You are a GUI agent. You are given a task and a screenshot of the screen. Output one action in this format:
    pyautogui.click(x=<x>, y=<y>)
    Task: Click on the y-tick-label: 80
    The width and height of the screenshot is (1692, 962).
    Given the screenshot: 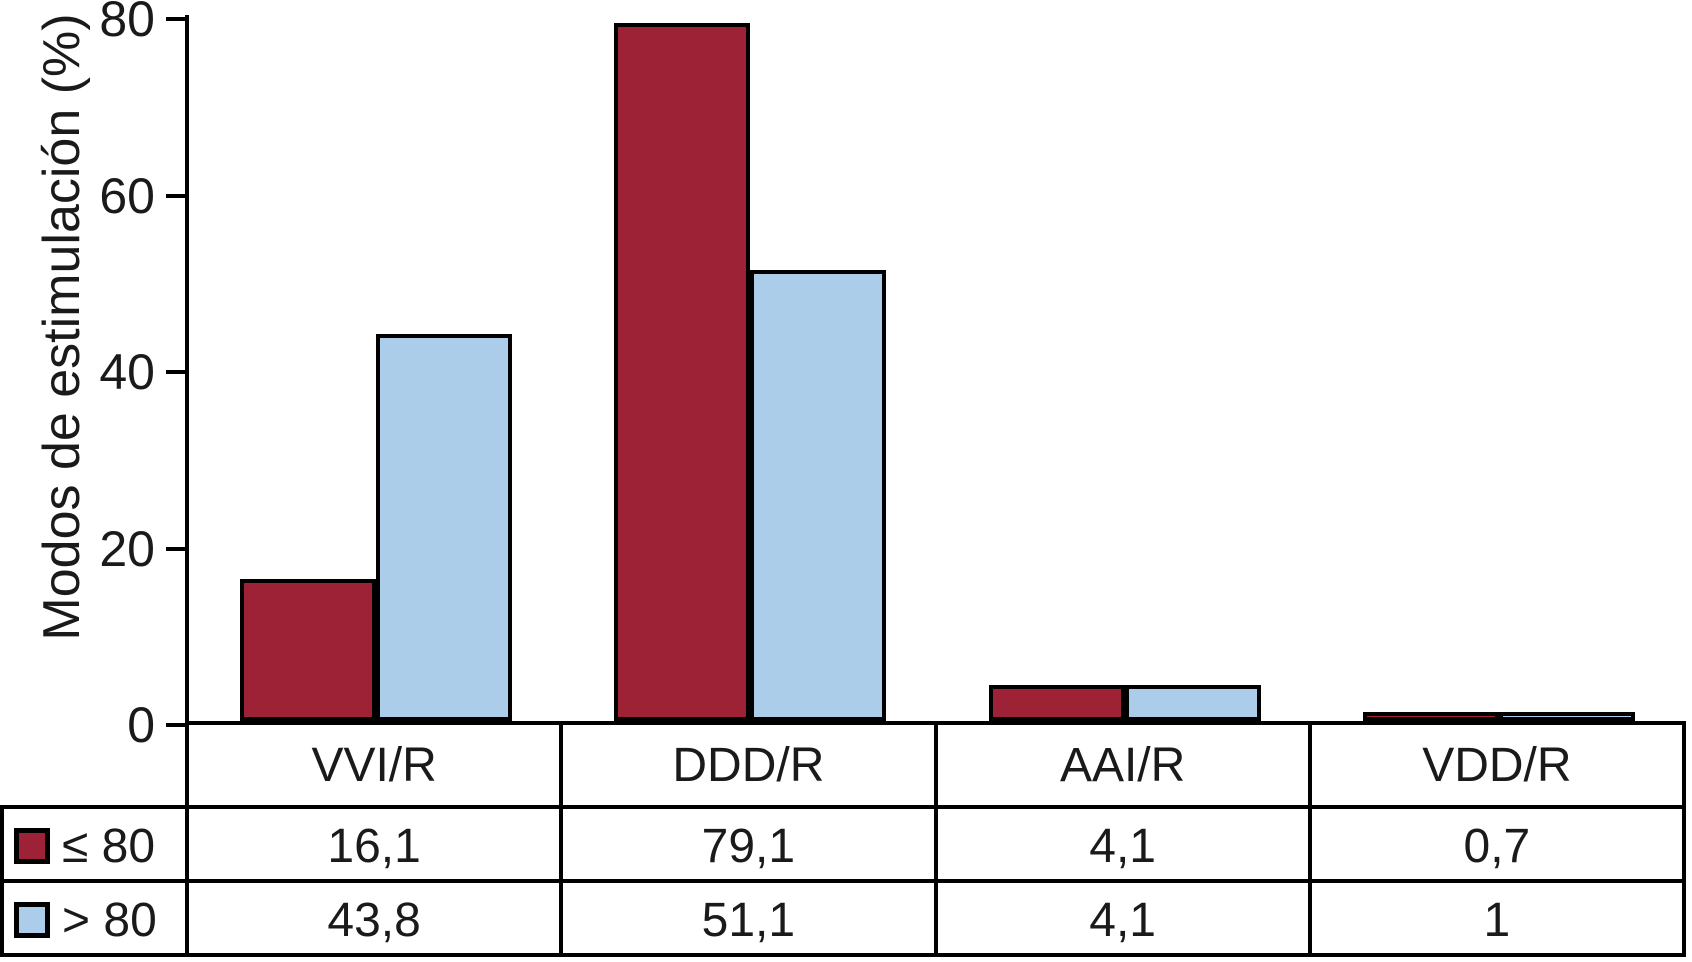 What is the action you would take?
    pyautogui.click(x=127, y=23)
    